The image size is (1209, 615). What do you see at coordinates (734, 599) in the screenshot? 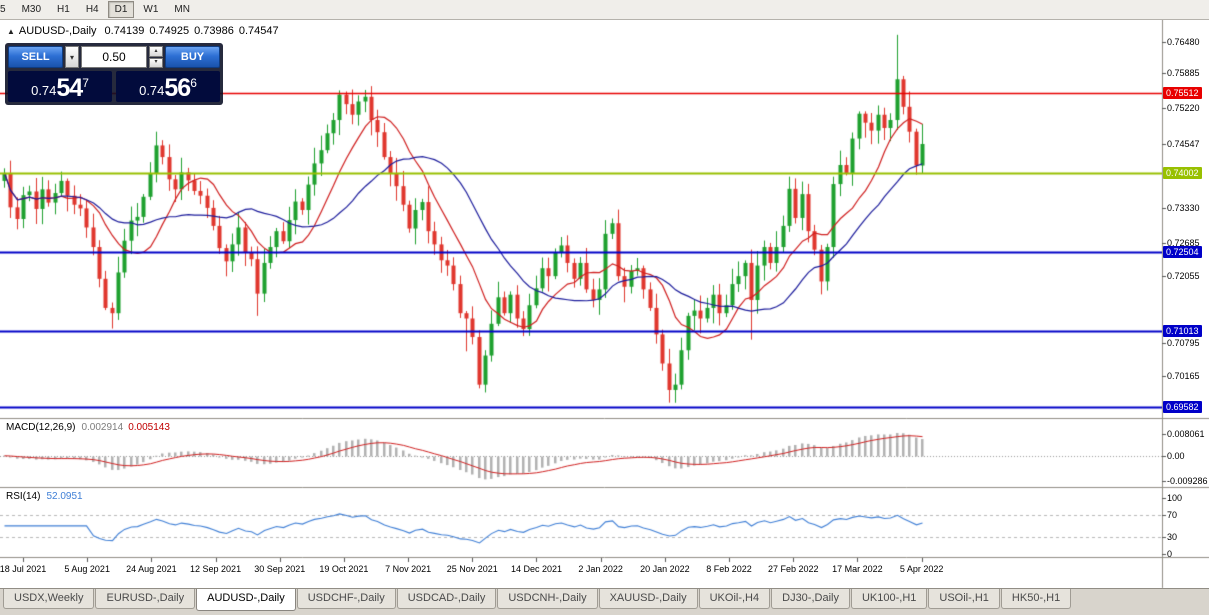
I see `tab-ukoil-h4: UKOil-,H4` at bounding box center [734, 599].